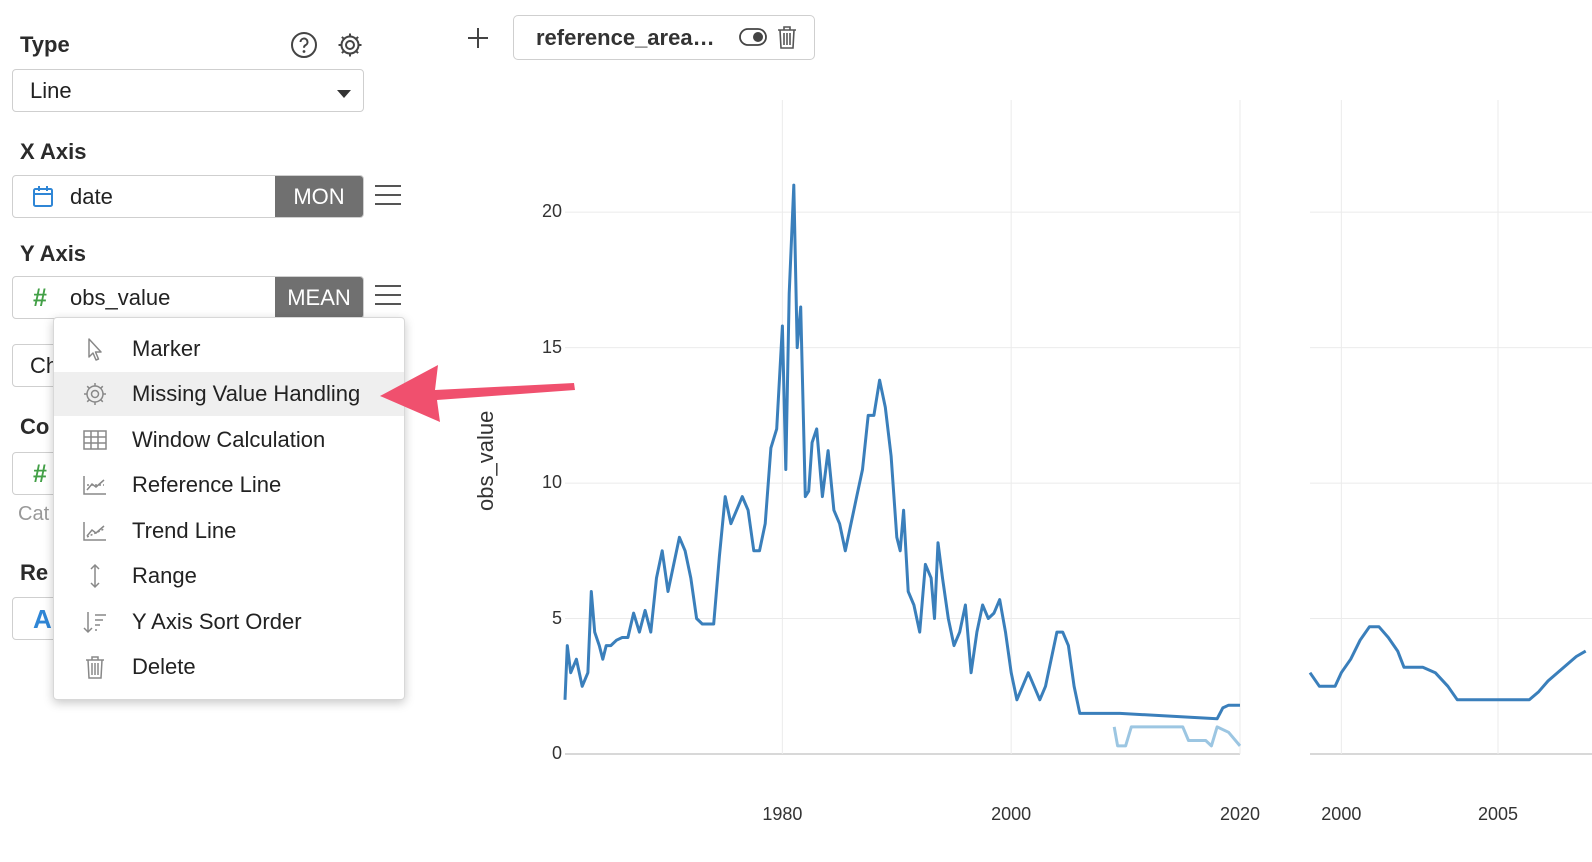 The width and height of the screenshot is (1592, 862). What do you see at coordinates (95, 576) in the screenshot?
I see `vertical-arrows-icon` at bounding box center [95, 576].